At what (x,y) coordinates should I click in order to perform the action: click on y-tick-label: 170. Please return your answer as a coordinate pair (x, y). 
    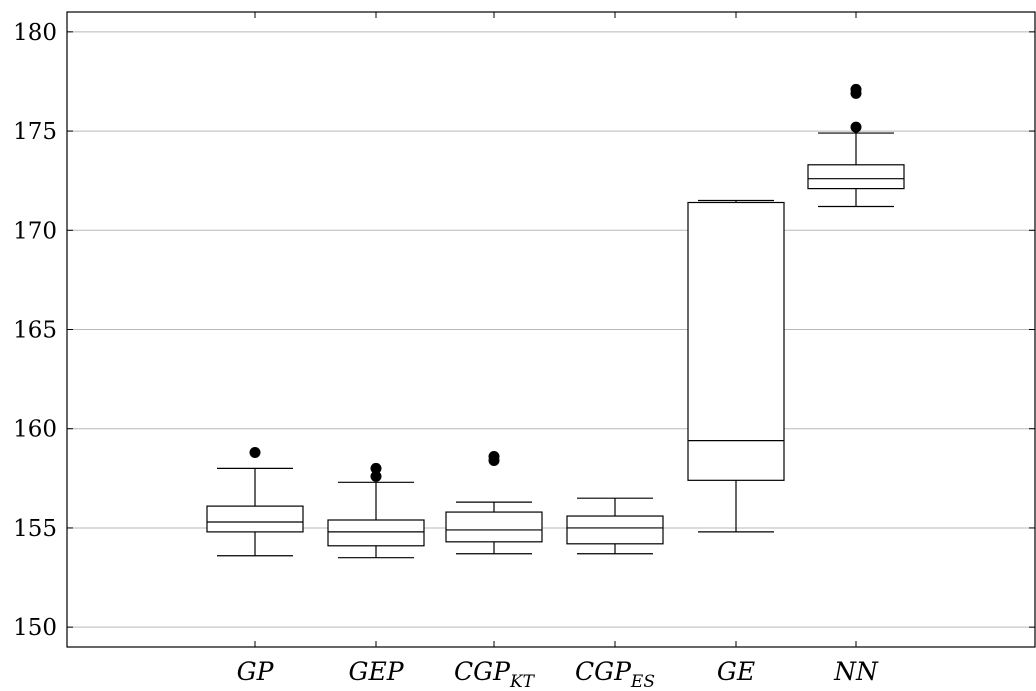
    Looking at the image, I should click on (35, 231).